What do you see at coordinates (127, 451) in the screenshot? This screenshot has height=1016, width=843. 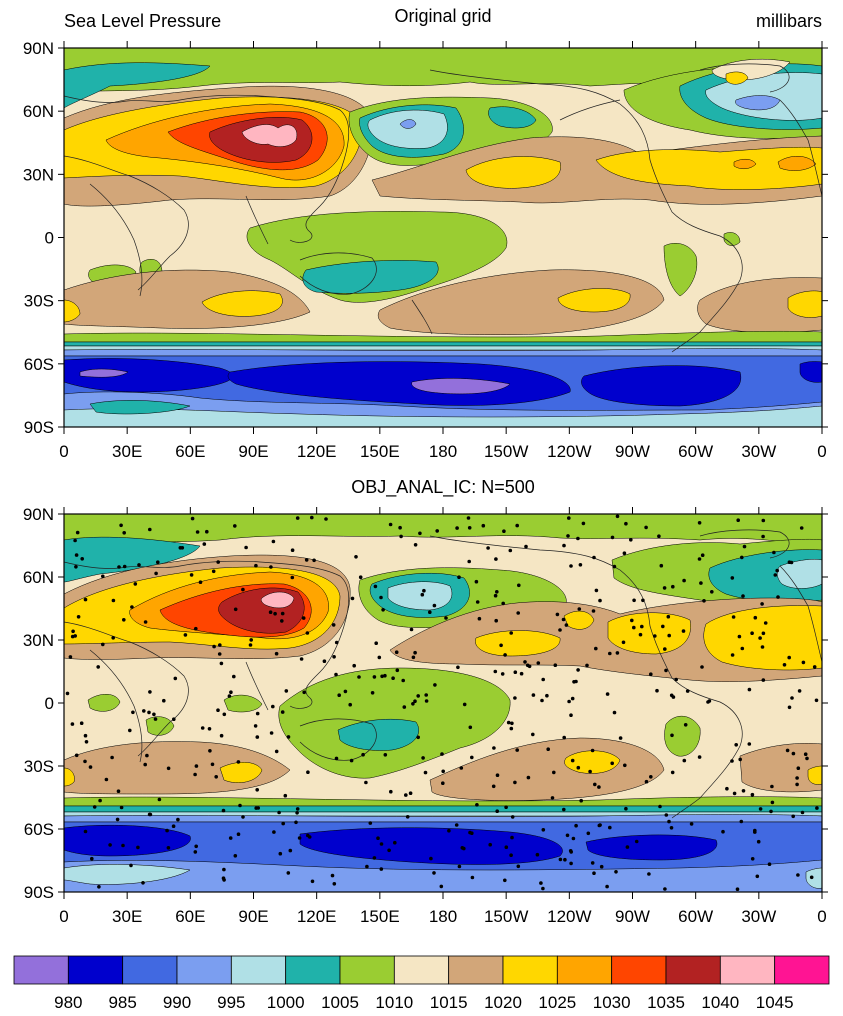 I see `top-lon-label: 30E` at bounding box center [127, 451].